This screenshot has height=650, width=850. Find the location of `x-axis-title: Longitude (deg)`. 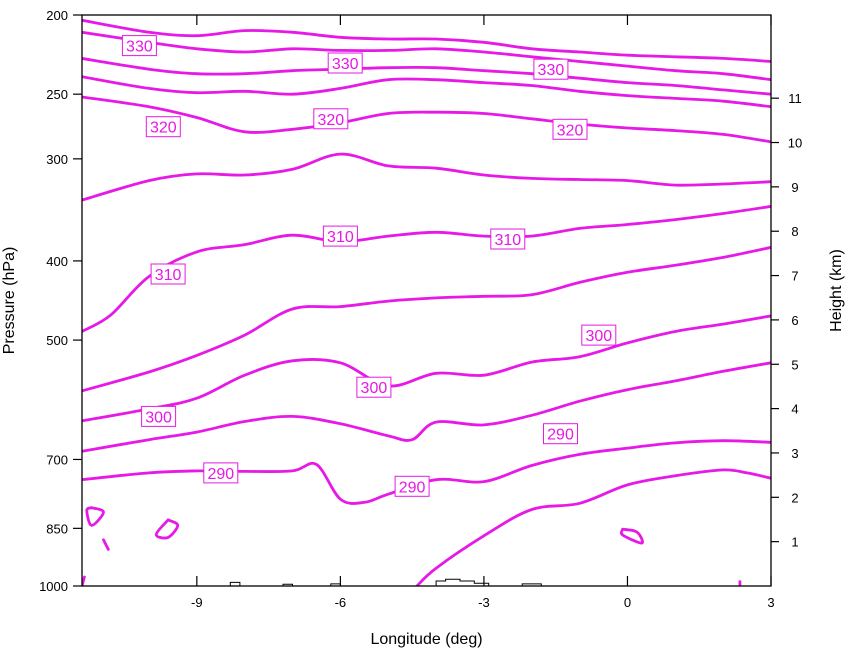

x-axis-title: Longitude (deg) is located at coordinates (426, 639).